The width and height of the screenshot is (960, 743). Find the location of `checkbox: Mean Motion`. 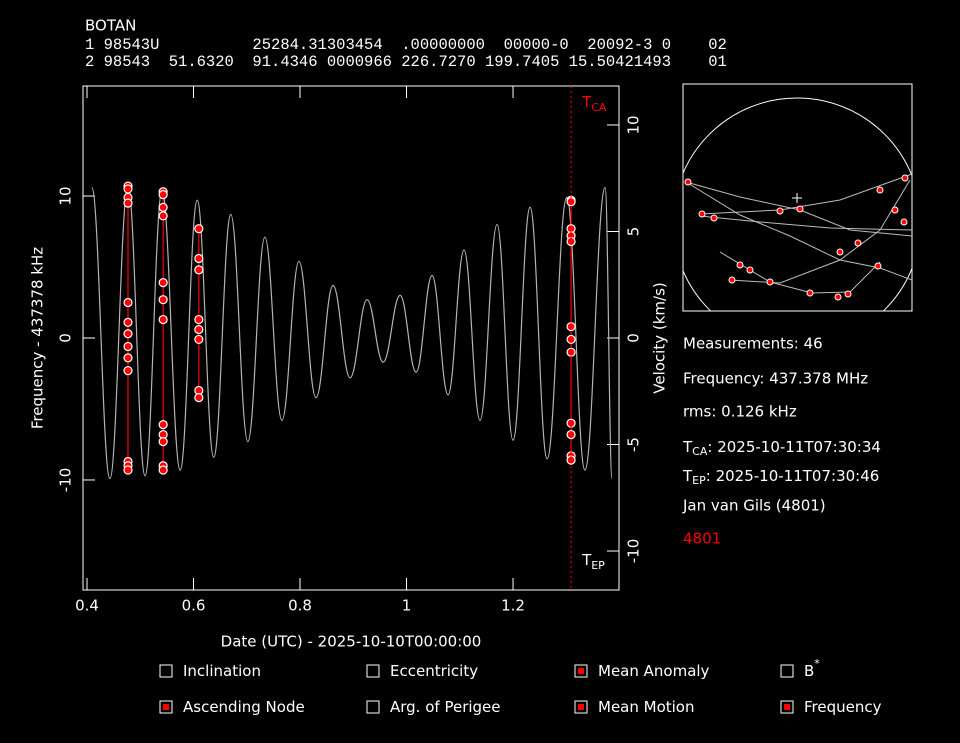

checkbox: Mean Motion is located at coordinates (634, 707).